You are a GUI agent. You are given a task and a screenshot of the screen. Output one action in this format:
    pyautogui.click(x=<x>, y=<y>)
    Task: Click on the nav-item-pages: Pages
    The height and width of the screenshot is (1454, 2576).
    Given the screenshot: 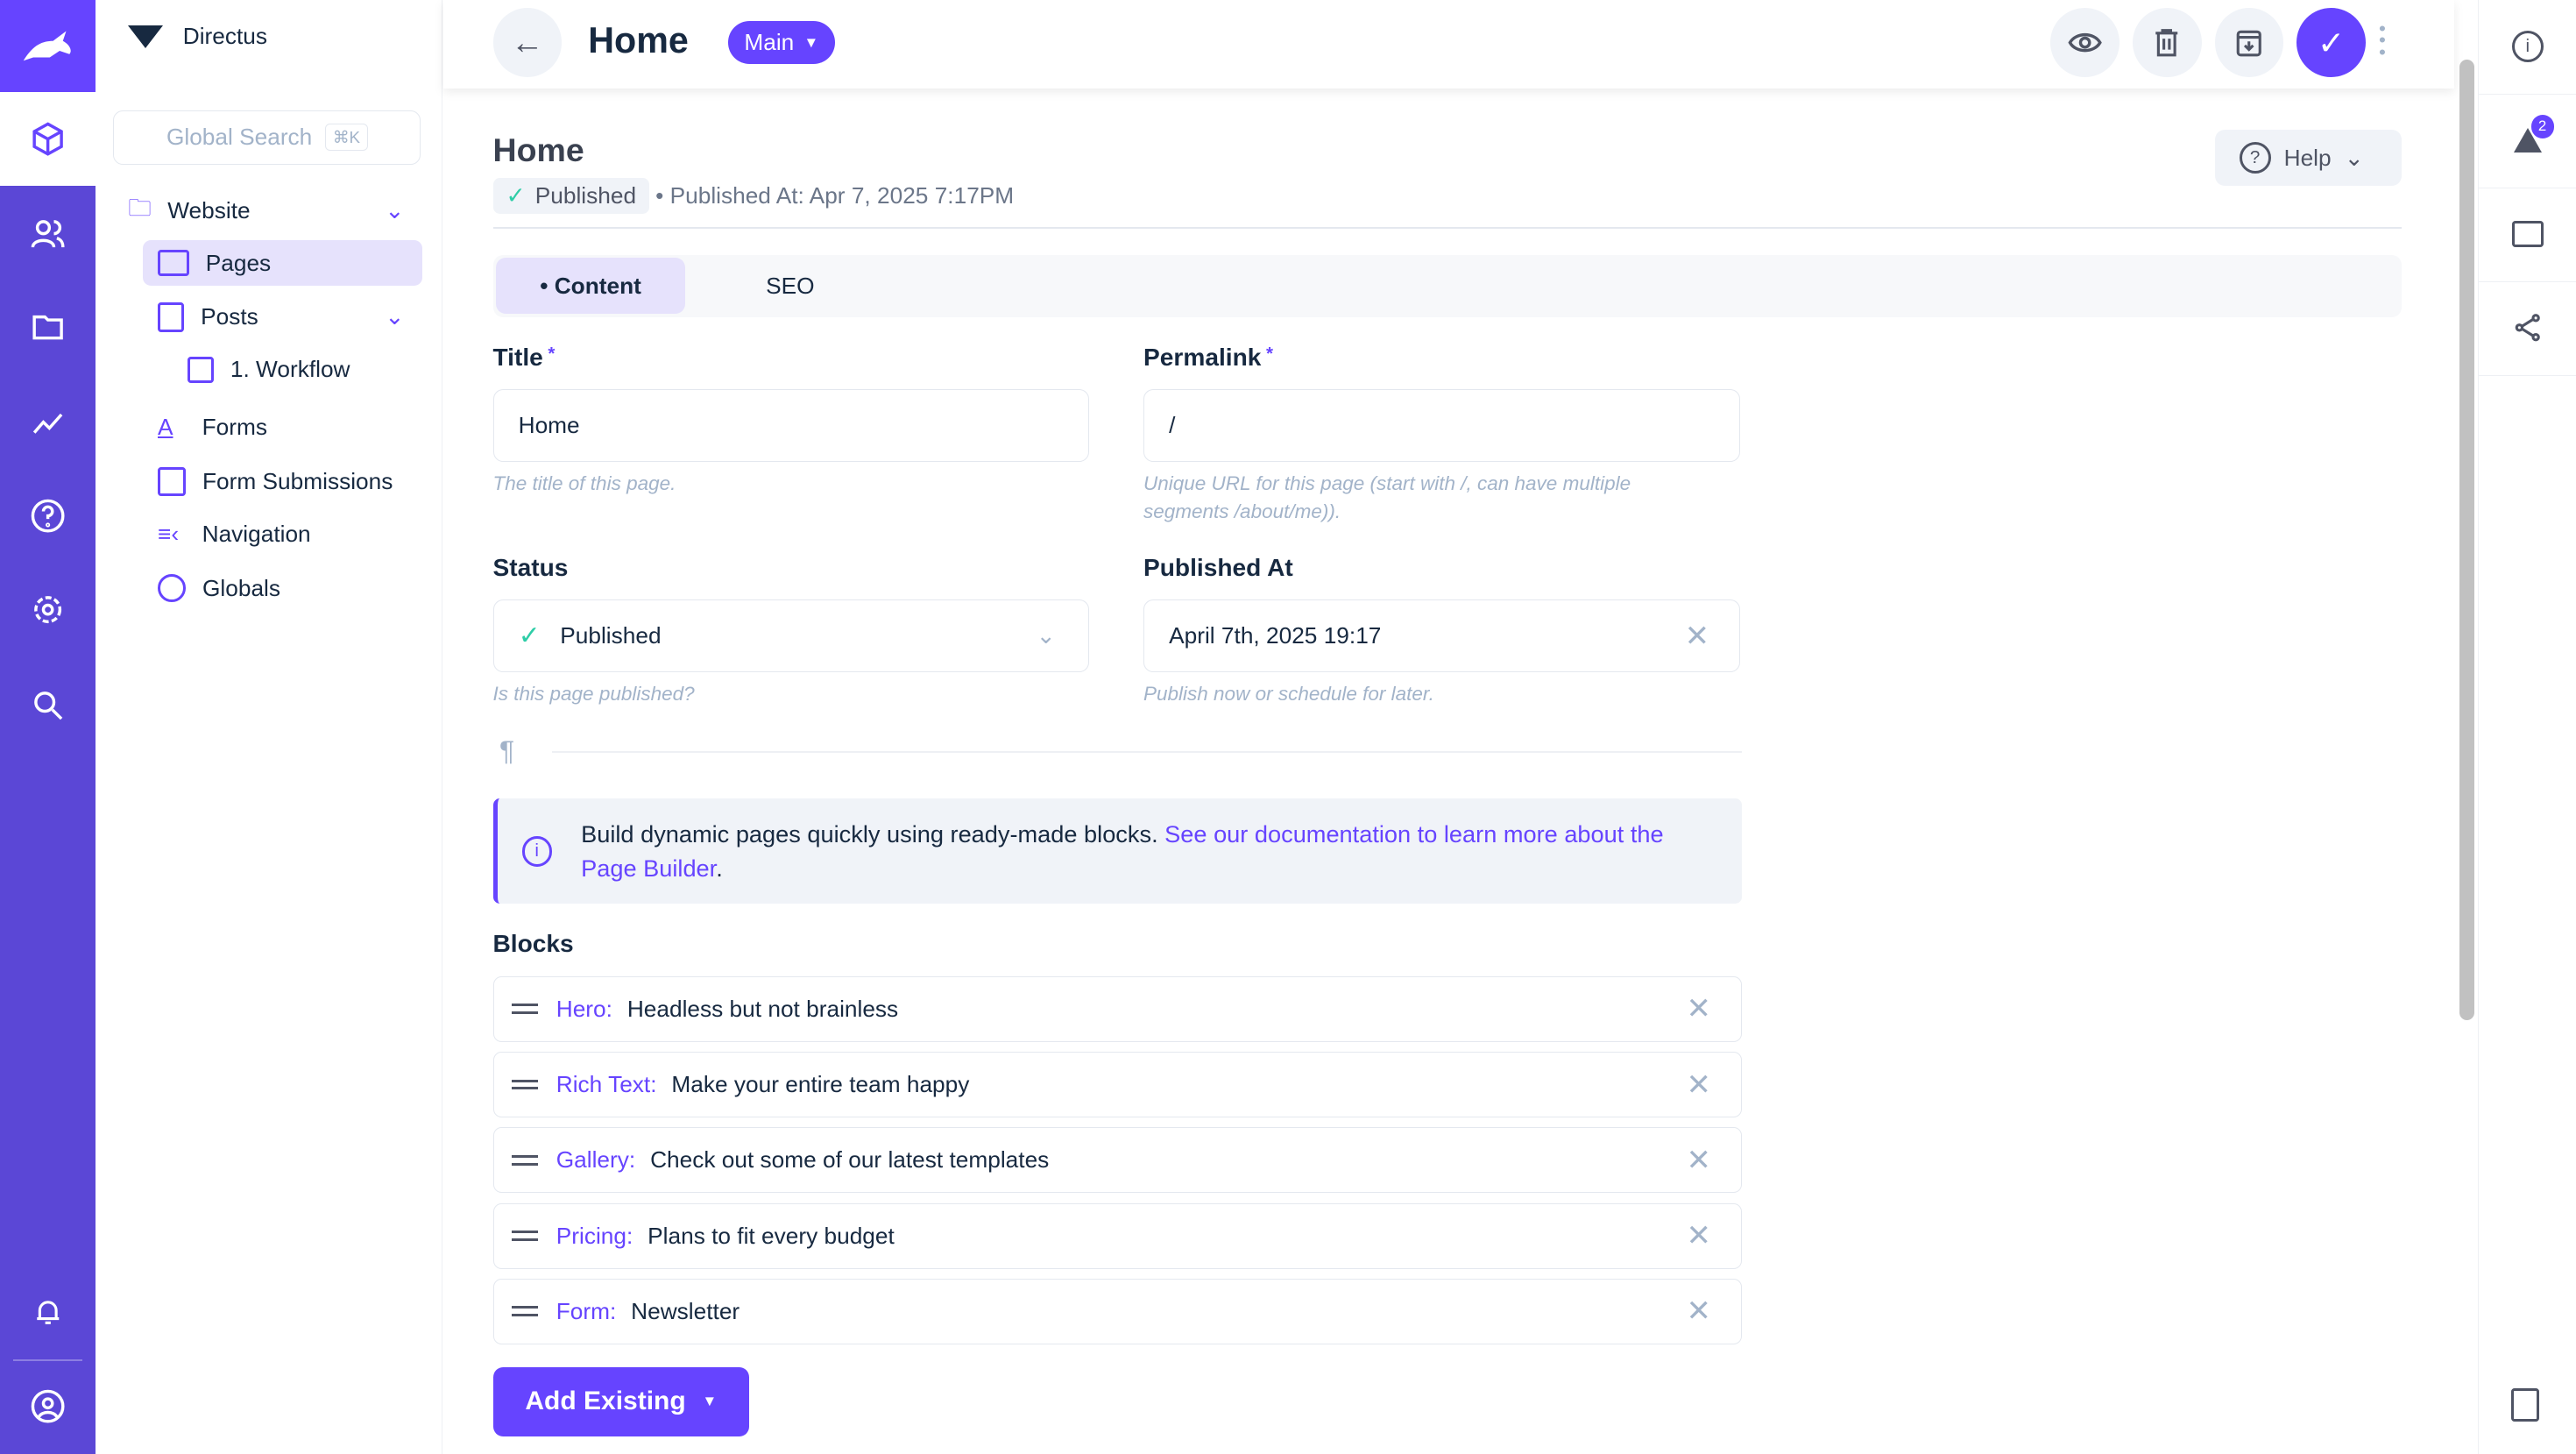 What is the action you would take?
    pyautogui.click(x=282, y=263)
    